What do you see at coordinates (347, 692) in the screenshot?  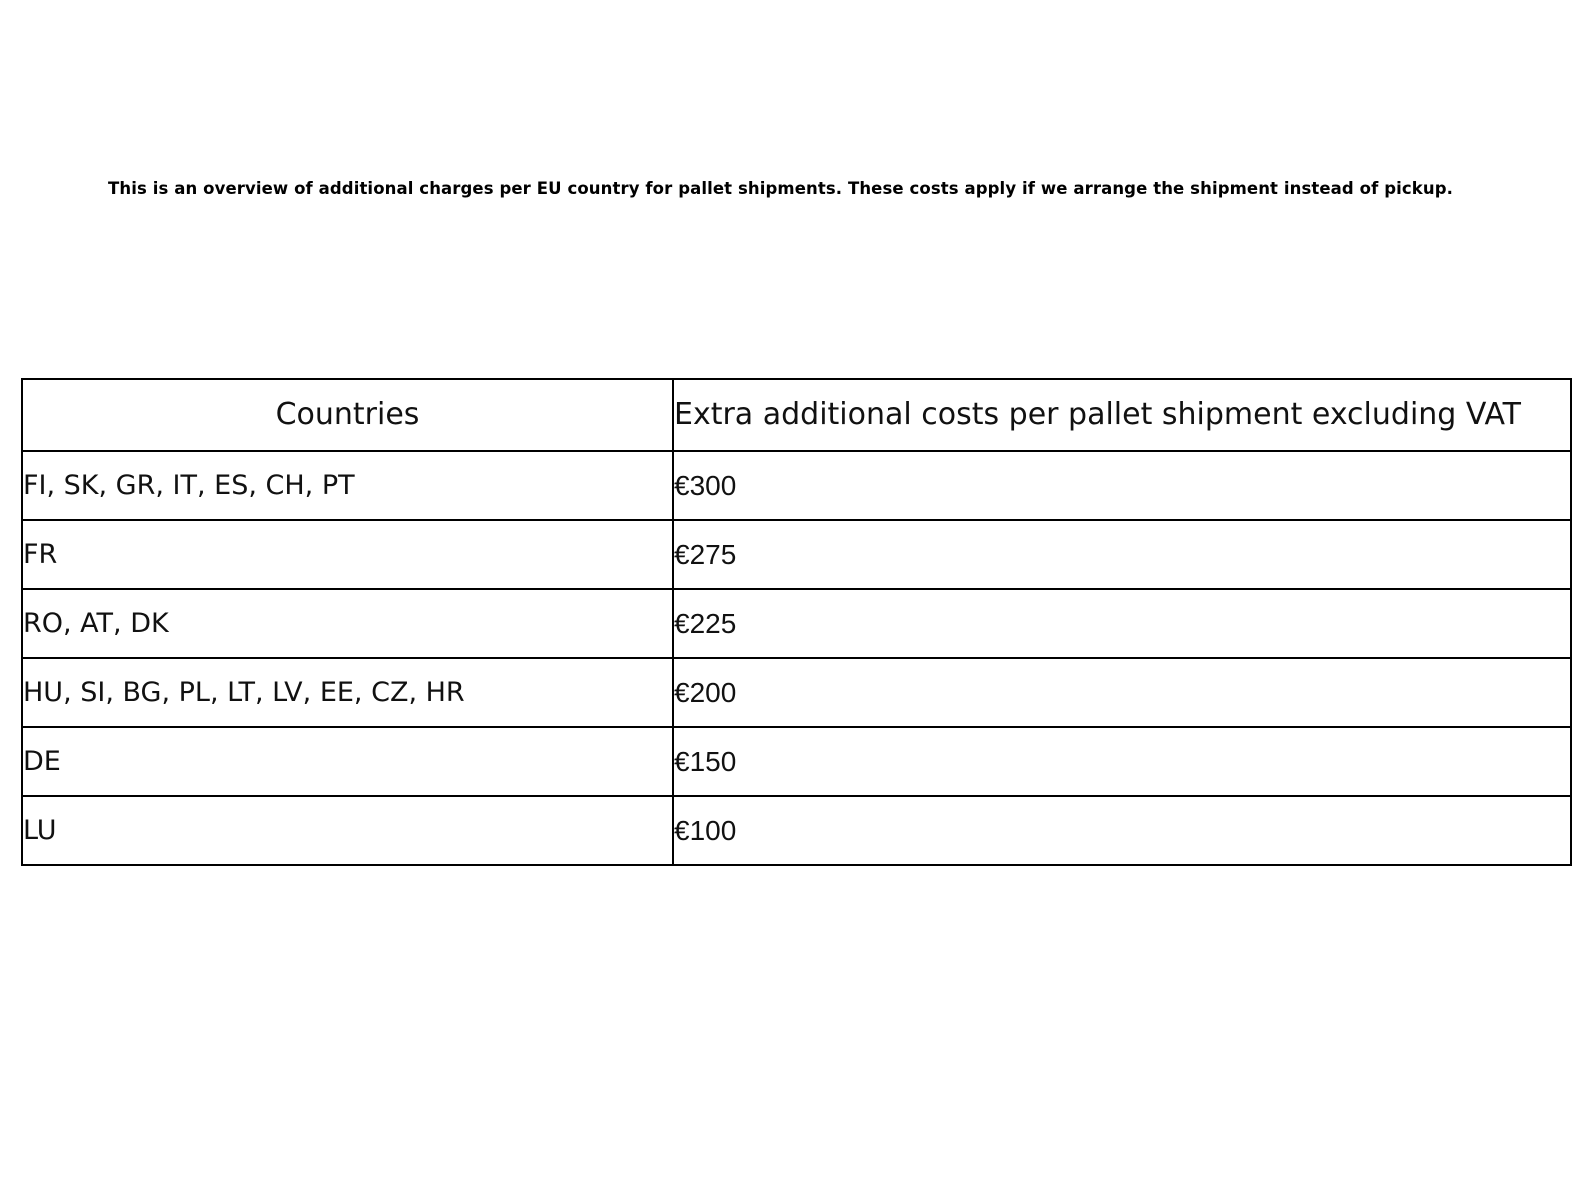 I see `cell-countries: HU, SI, BG, PL, LT, LV, EE, CZ, HR` at bounding box center [347, 692].